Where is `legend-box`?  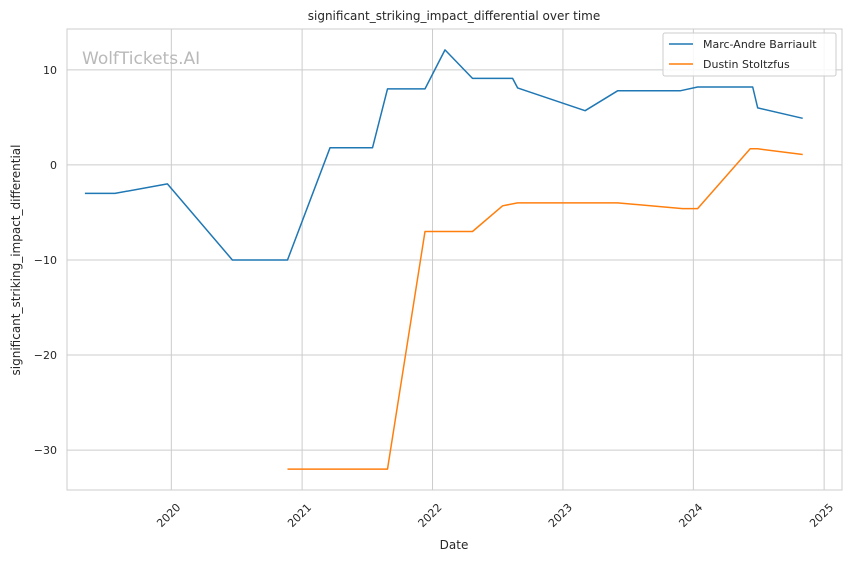
legend-box is located at coordinates (749, 54).